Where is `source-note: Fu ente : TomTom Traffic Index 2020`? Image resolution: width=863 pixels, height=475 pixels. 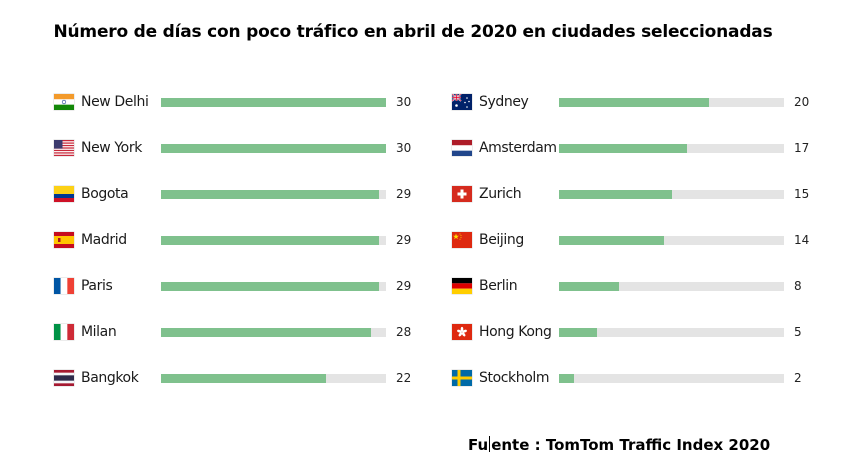 source-note: Fu ente : TomTom Traffic Index 2020 is located at coordinates (619, 445).